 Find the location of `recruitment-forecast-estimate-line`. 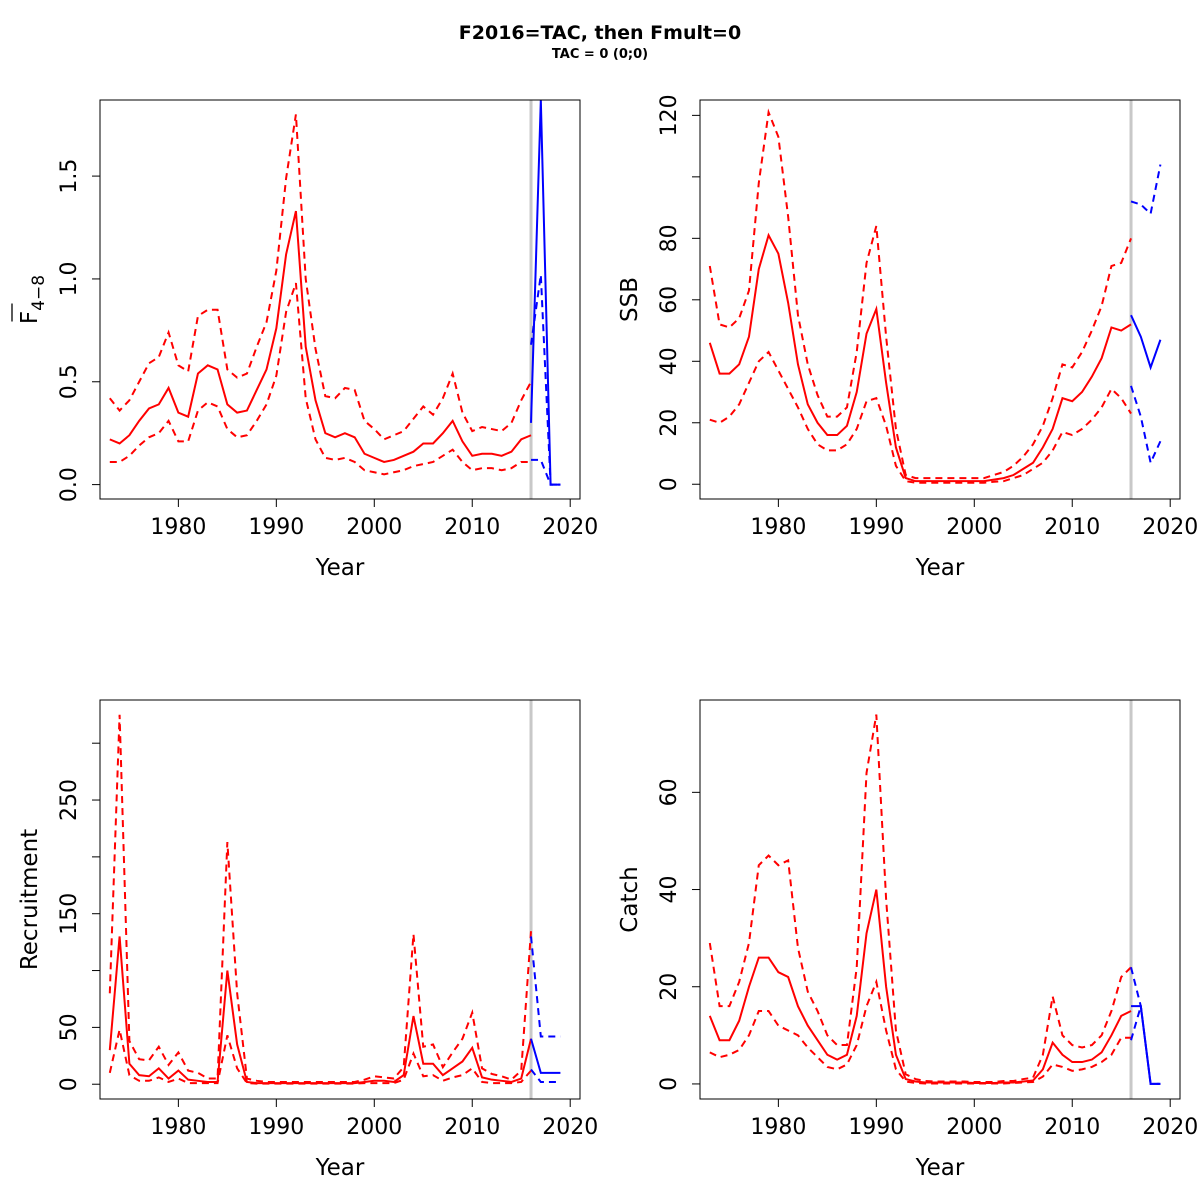

recruitment-forecast-estimate-line is located at coordinates (545, 1056).